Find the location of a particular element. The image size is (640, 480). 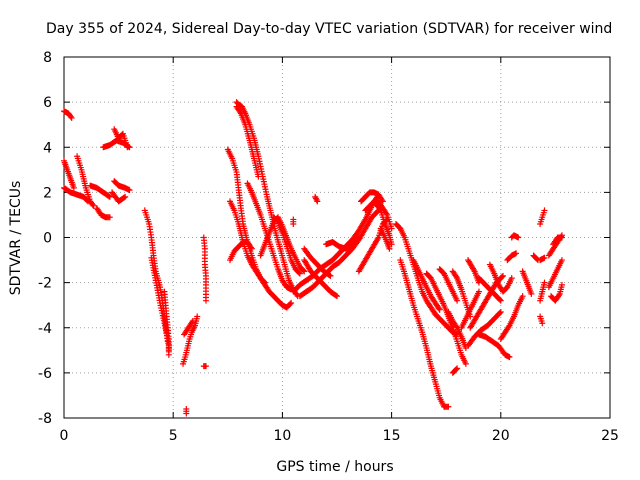

y-tick-label: 4 is located at coordinates (47, 148).